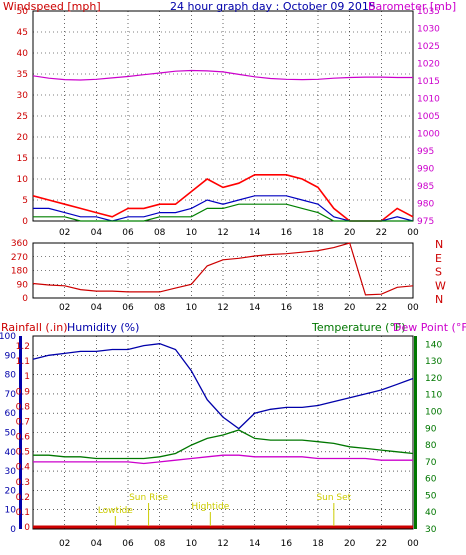 This screenshot has width=466, height=555. Describe the element at coordinates (438, 258) in the screenshot. I see `compass-label: E` at that location.